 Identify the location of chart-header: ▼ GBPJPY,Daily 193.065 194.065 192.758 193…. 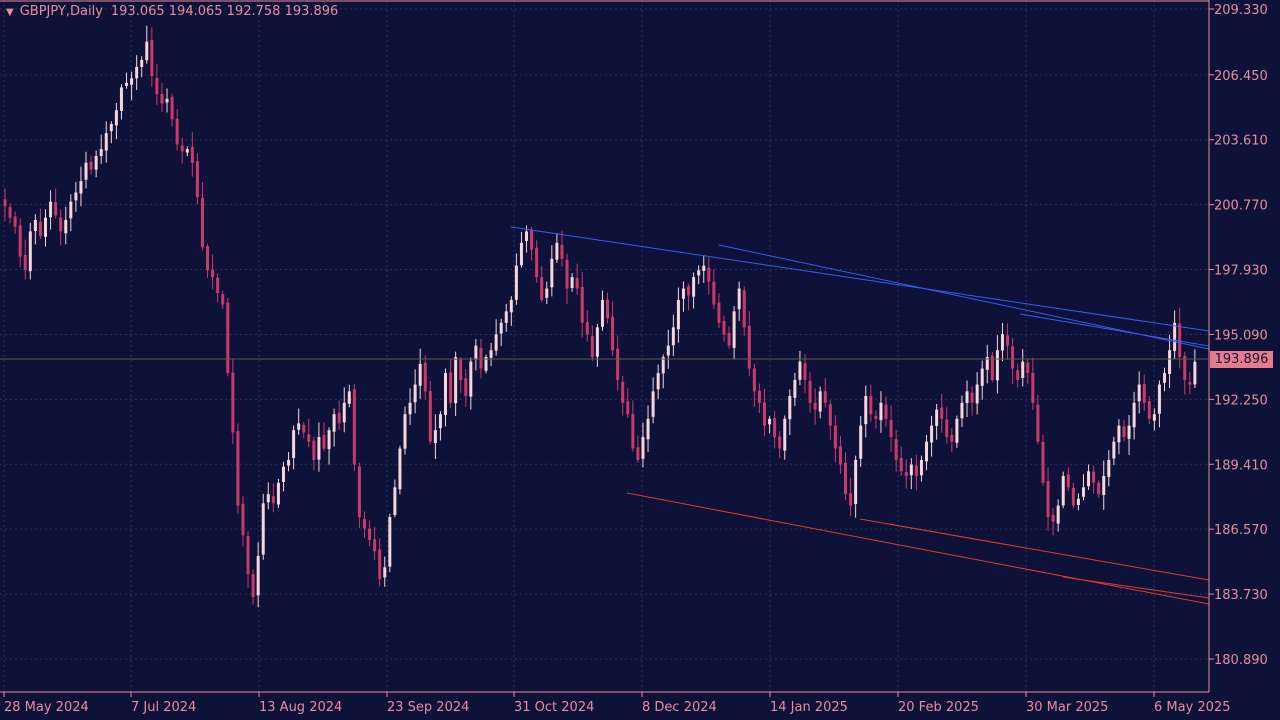
(172, 11).